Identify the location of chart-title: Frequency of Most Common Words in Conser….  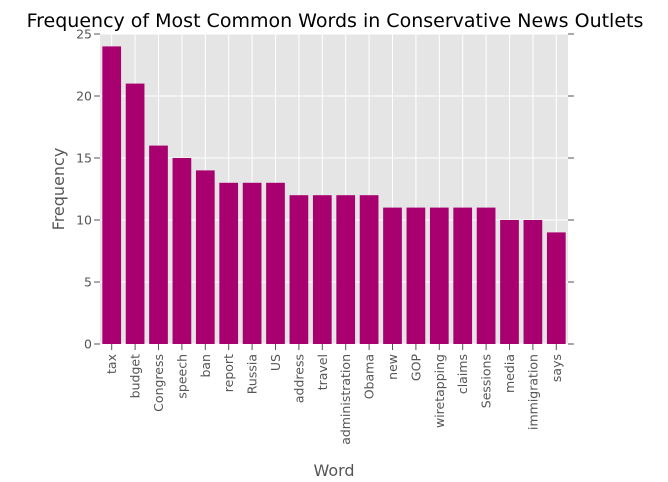
(335, 21).